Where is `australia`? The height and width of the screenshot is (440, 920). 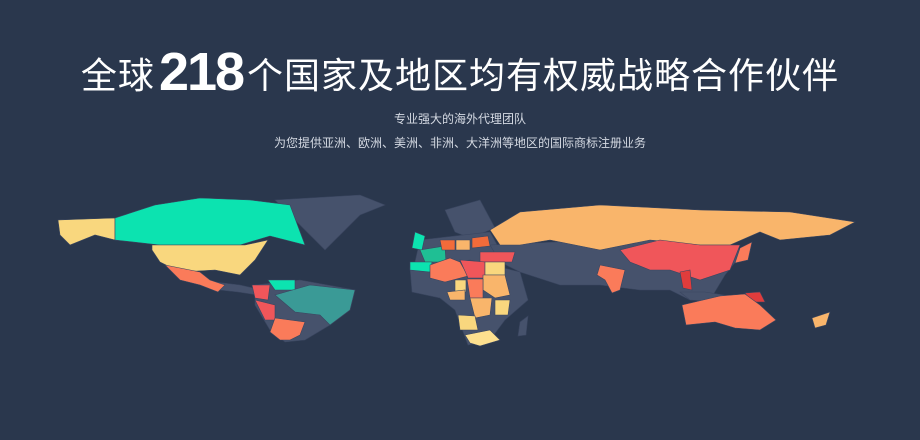
australia is located at coordinates (729, 312).